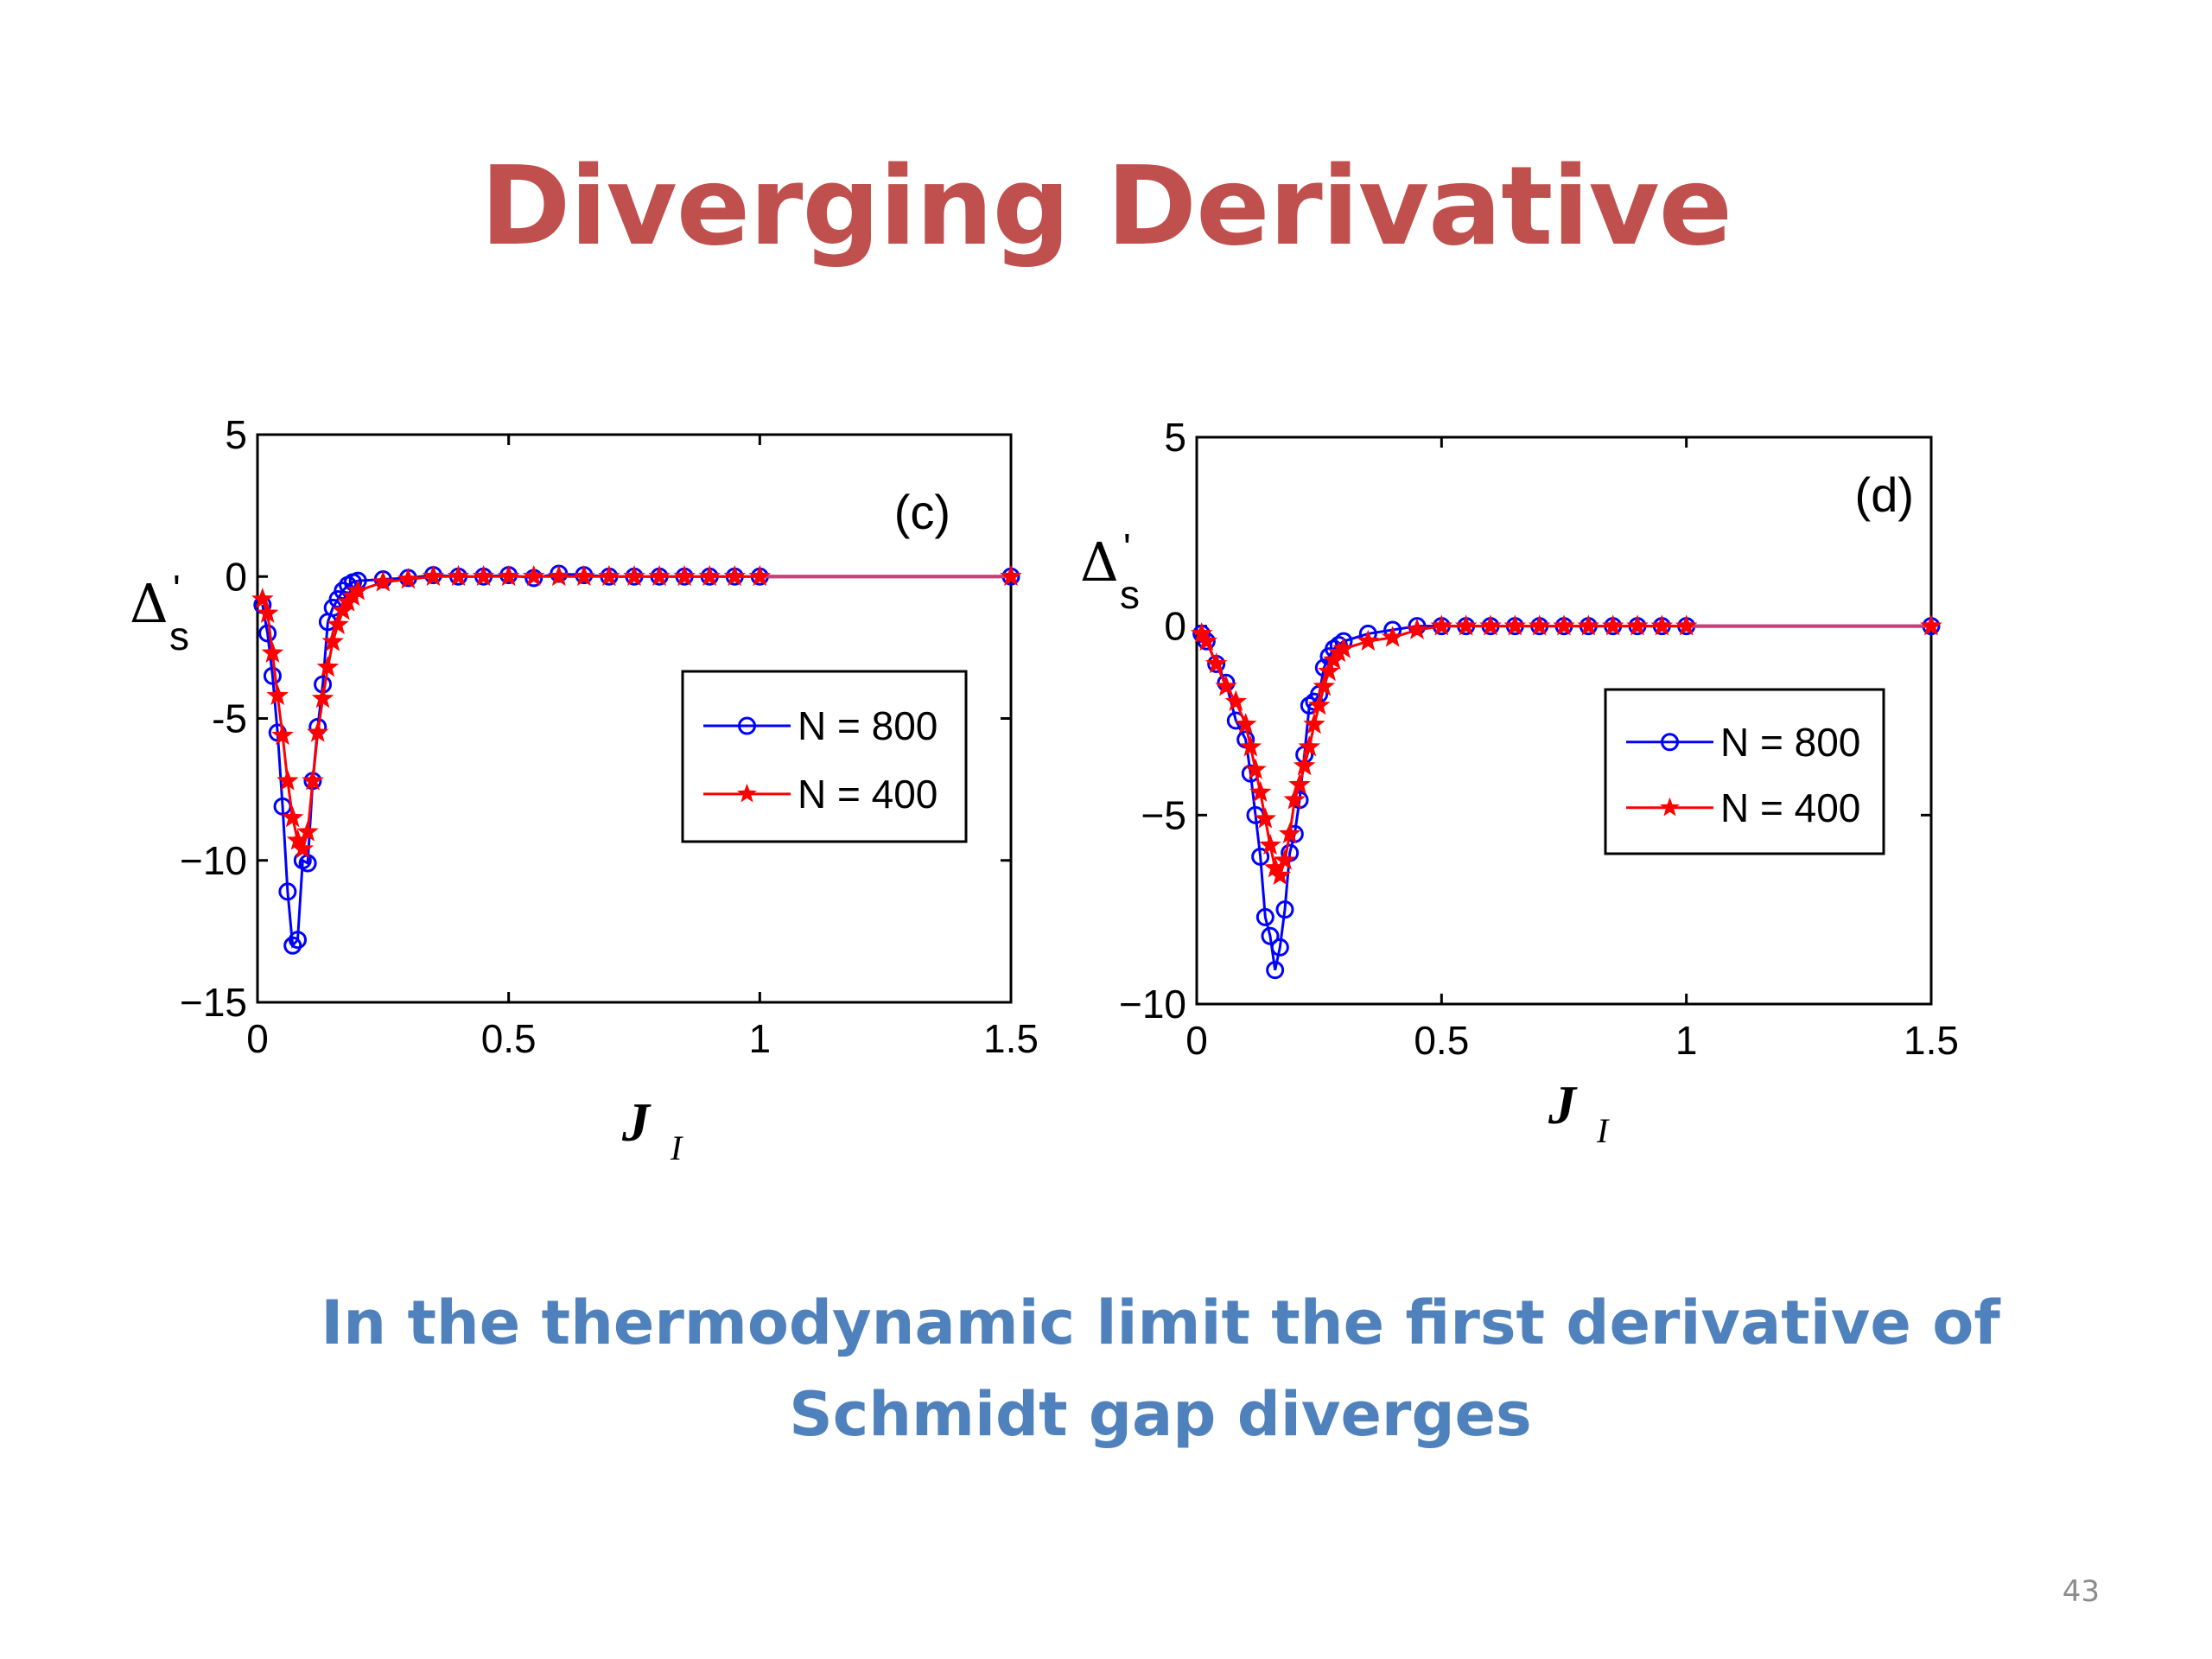 The height and width of the screenshot is (1659, 2212). I want to click on panel-label-d: (d), so click(1884, 494).